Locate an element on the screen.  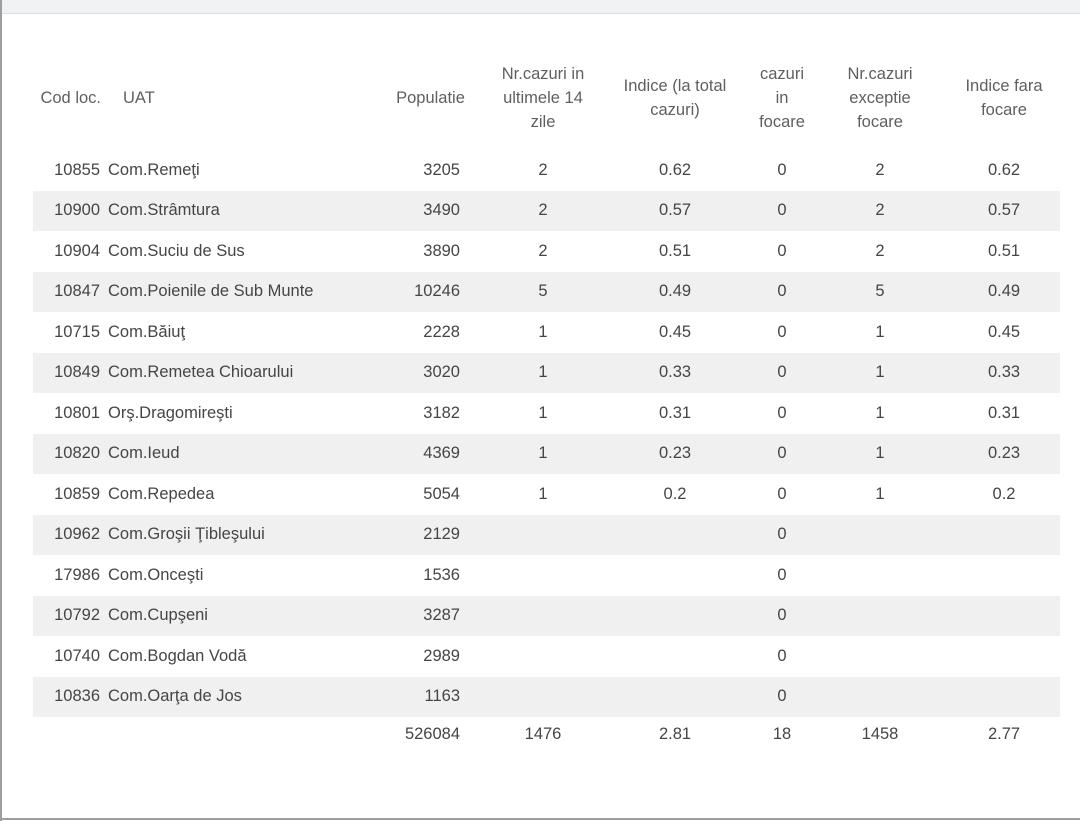
cell-populatie: 3182 is located at coordinates (441, 412).